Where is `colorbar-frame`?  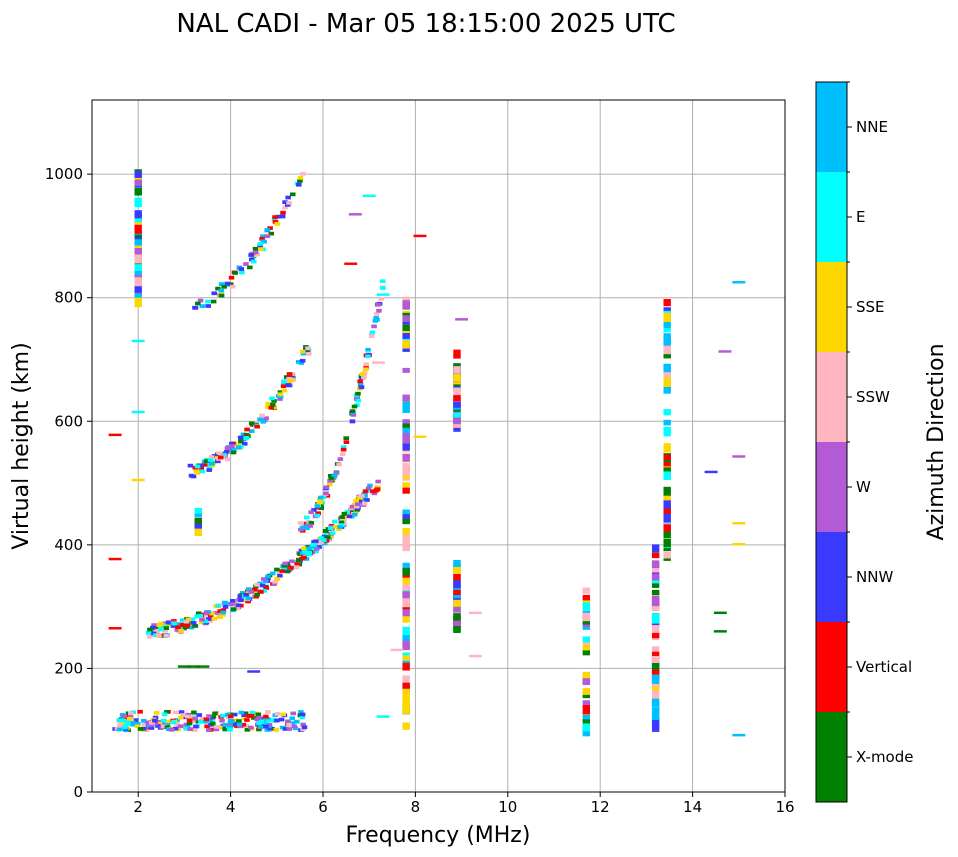
colorbar-frame is located at coordinates (831, 442).